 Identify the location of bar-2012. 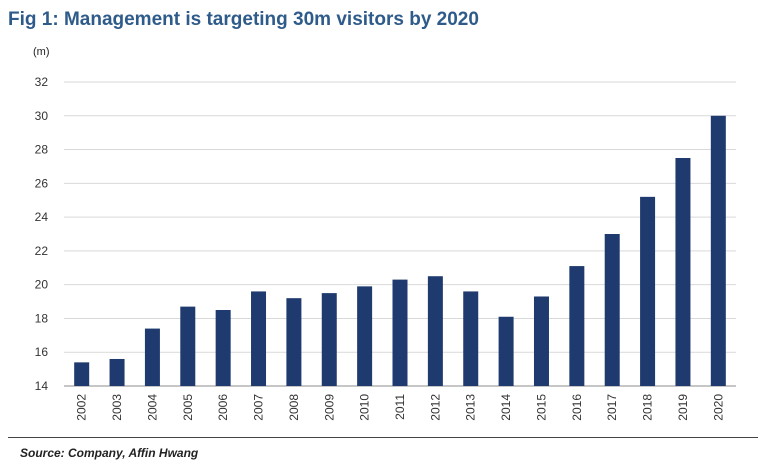
(435, 331).